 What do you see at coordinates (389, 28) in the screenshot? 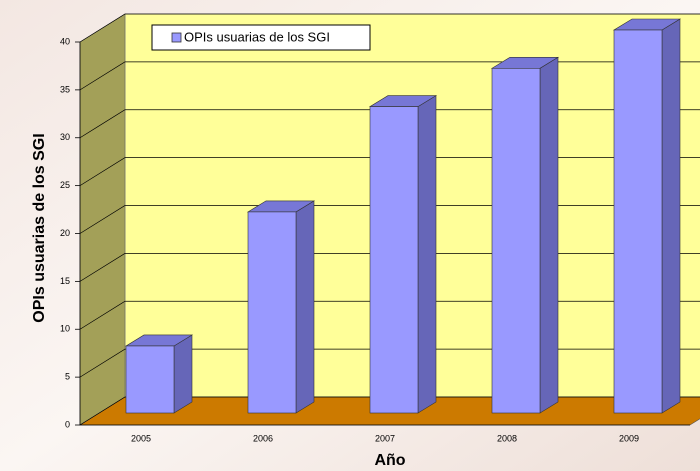
I see `grid-line` at bounding box center [389, 28].